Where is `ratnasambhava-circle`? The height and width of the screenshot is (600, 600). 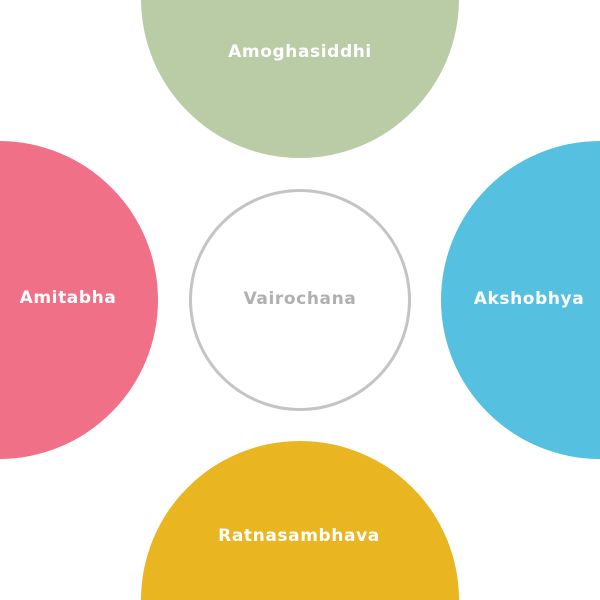
ratnasambhava-circle is located at coordinates (300, 520).